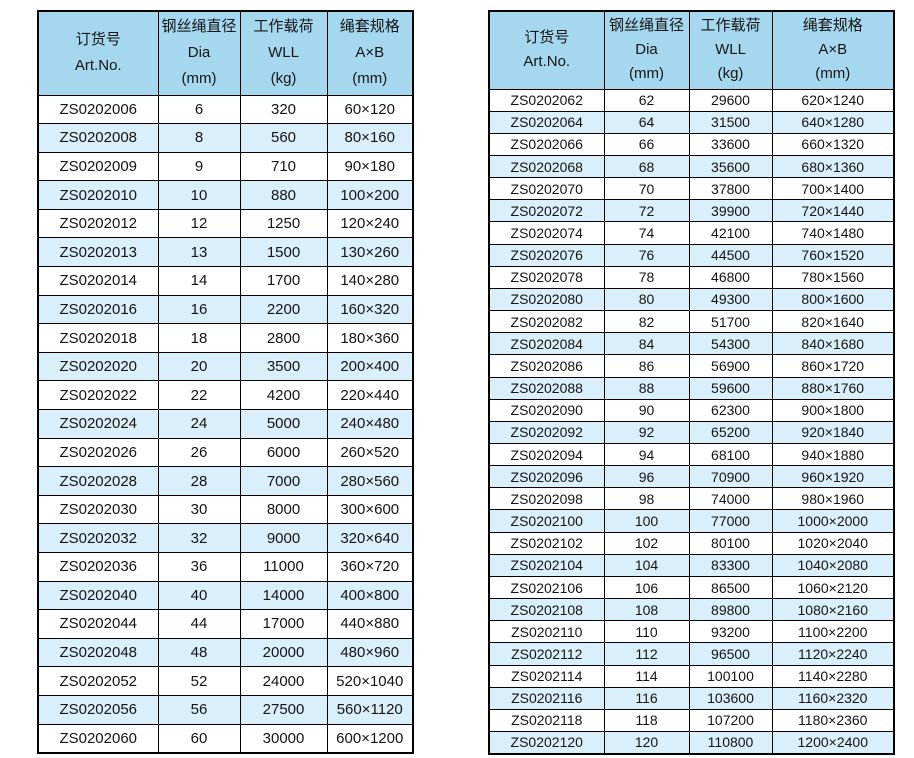 This screenshot has width=914, height=758. I want to click on cell-wll: 80100, so click(730, 543).